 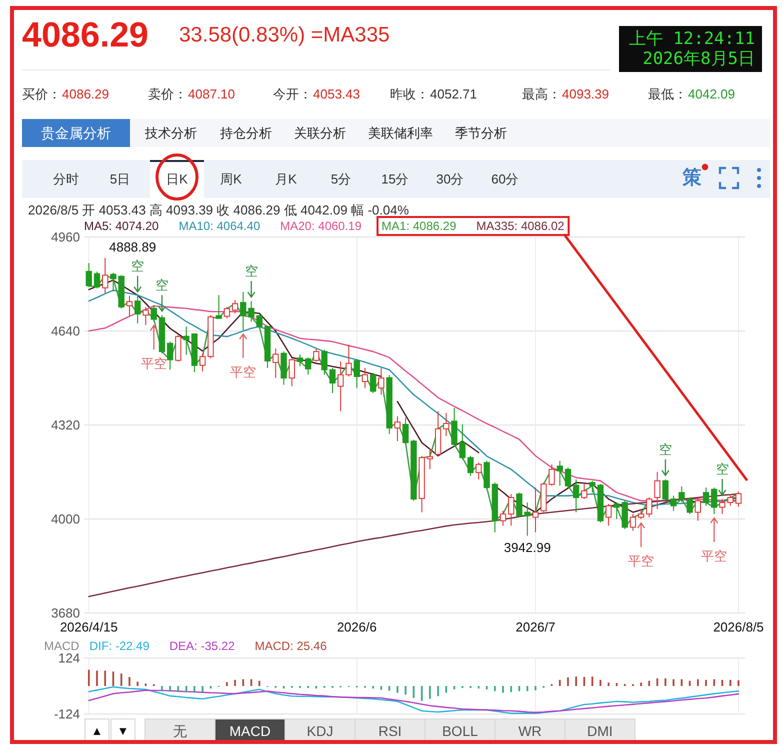 What do you see at coordinates (711, 94) in the screenshot?
I see `text: 4042.09` at bounding box center [711, 94].